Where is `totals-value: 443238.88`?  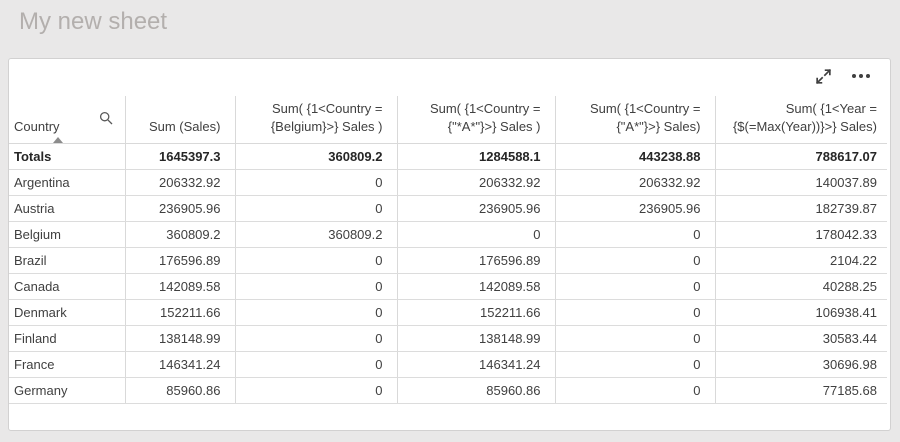 totals-value: 443238.88 is located at coordinates (634, 156).